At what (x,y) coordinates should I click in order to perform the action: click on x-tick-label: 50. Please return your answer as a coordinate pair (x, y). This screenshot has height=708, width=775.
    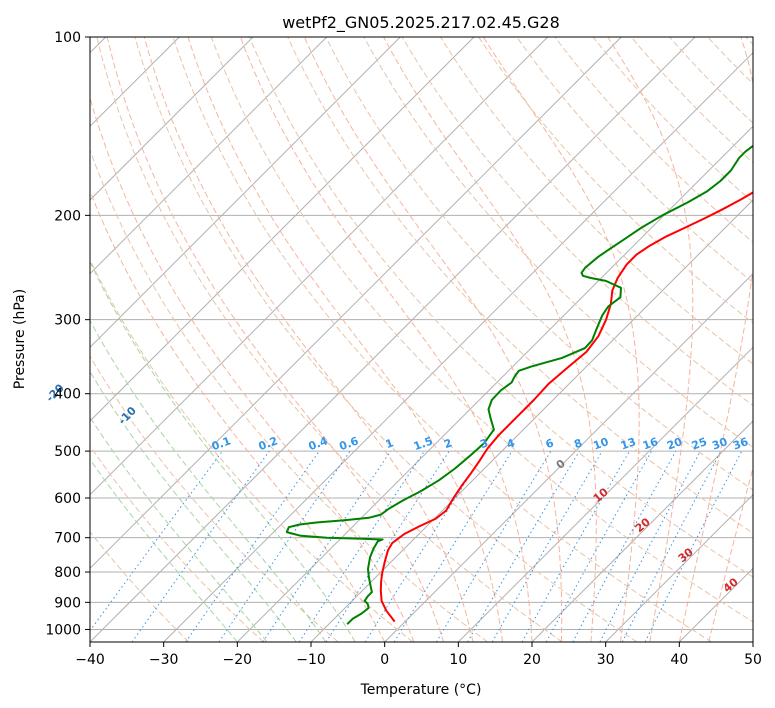
    Looking at the image, I should click on (753, 660).